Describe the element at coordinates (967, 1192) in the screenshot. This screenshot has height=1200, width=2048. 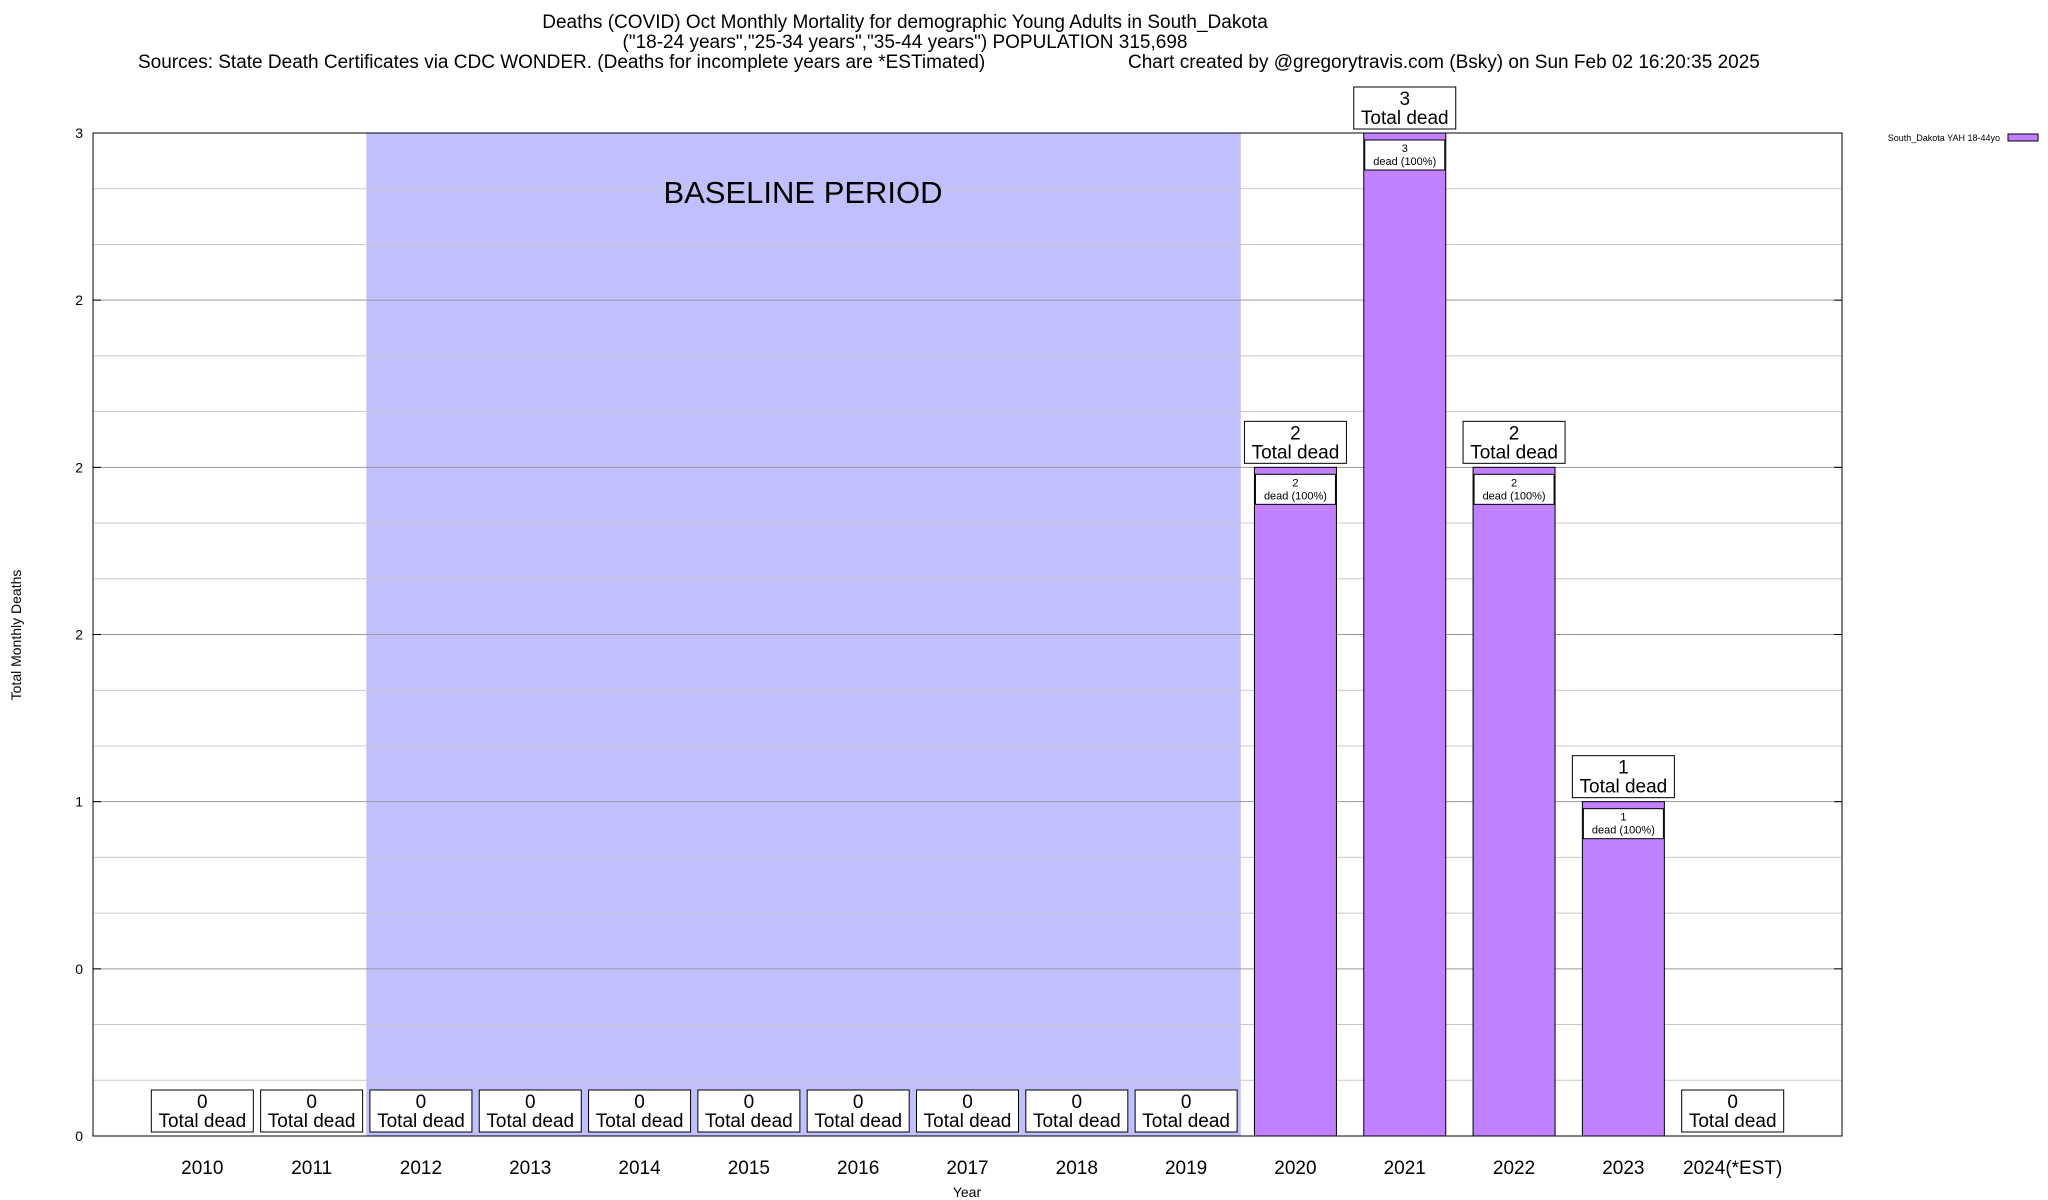
I see `x-axis-label: Year` at that location.